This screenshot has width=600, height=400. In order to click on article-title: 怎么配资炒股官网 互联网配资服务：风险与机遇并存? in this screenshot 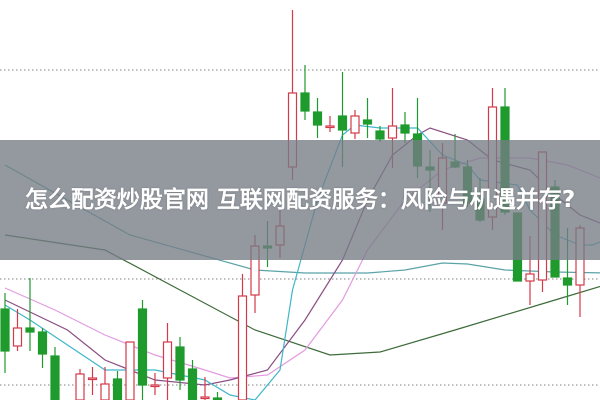, I will do `click(300, 200)`.